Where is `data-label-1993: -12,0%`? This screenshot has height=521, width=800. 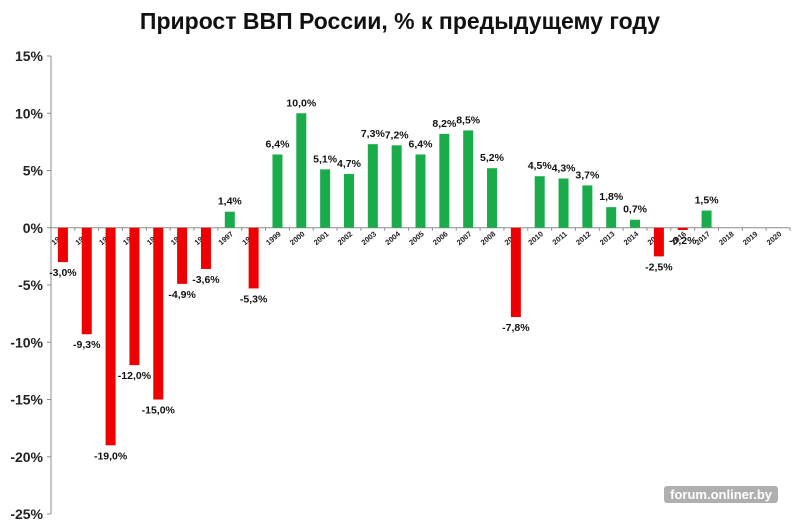 data-label-1993: -12,0% is located at coordinates (135, 376).